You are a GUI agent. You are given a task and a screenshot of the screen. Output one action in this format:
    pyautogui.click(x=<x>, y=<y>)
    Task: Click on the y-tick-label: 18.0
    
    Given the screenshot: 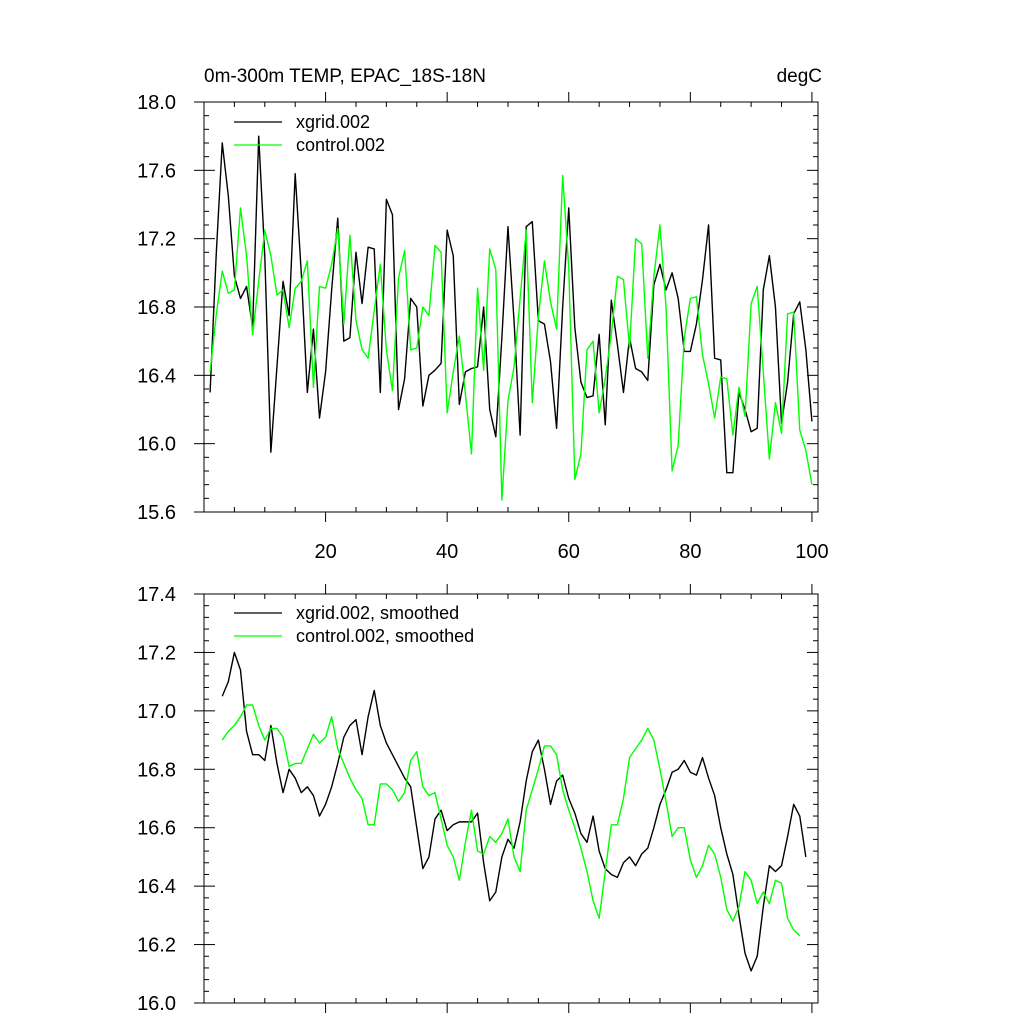 What is the action you would take?
    pyautogui.click(x=156, y=103)
    